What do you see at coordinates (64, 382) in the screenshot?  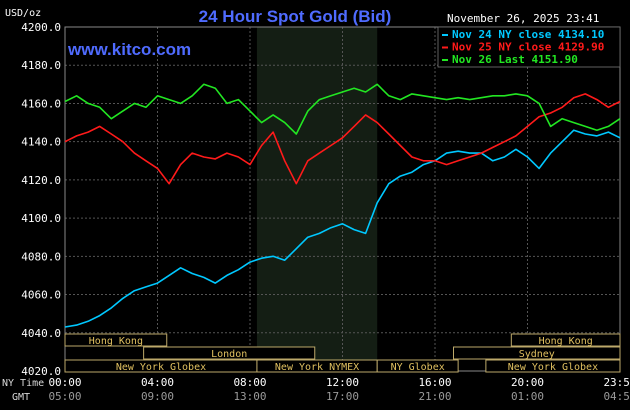 I see `x-tick-ny: 00:00` at bounding box center [64, 382].